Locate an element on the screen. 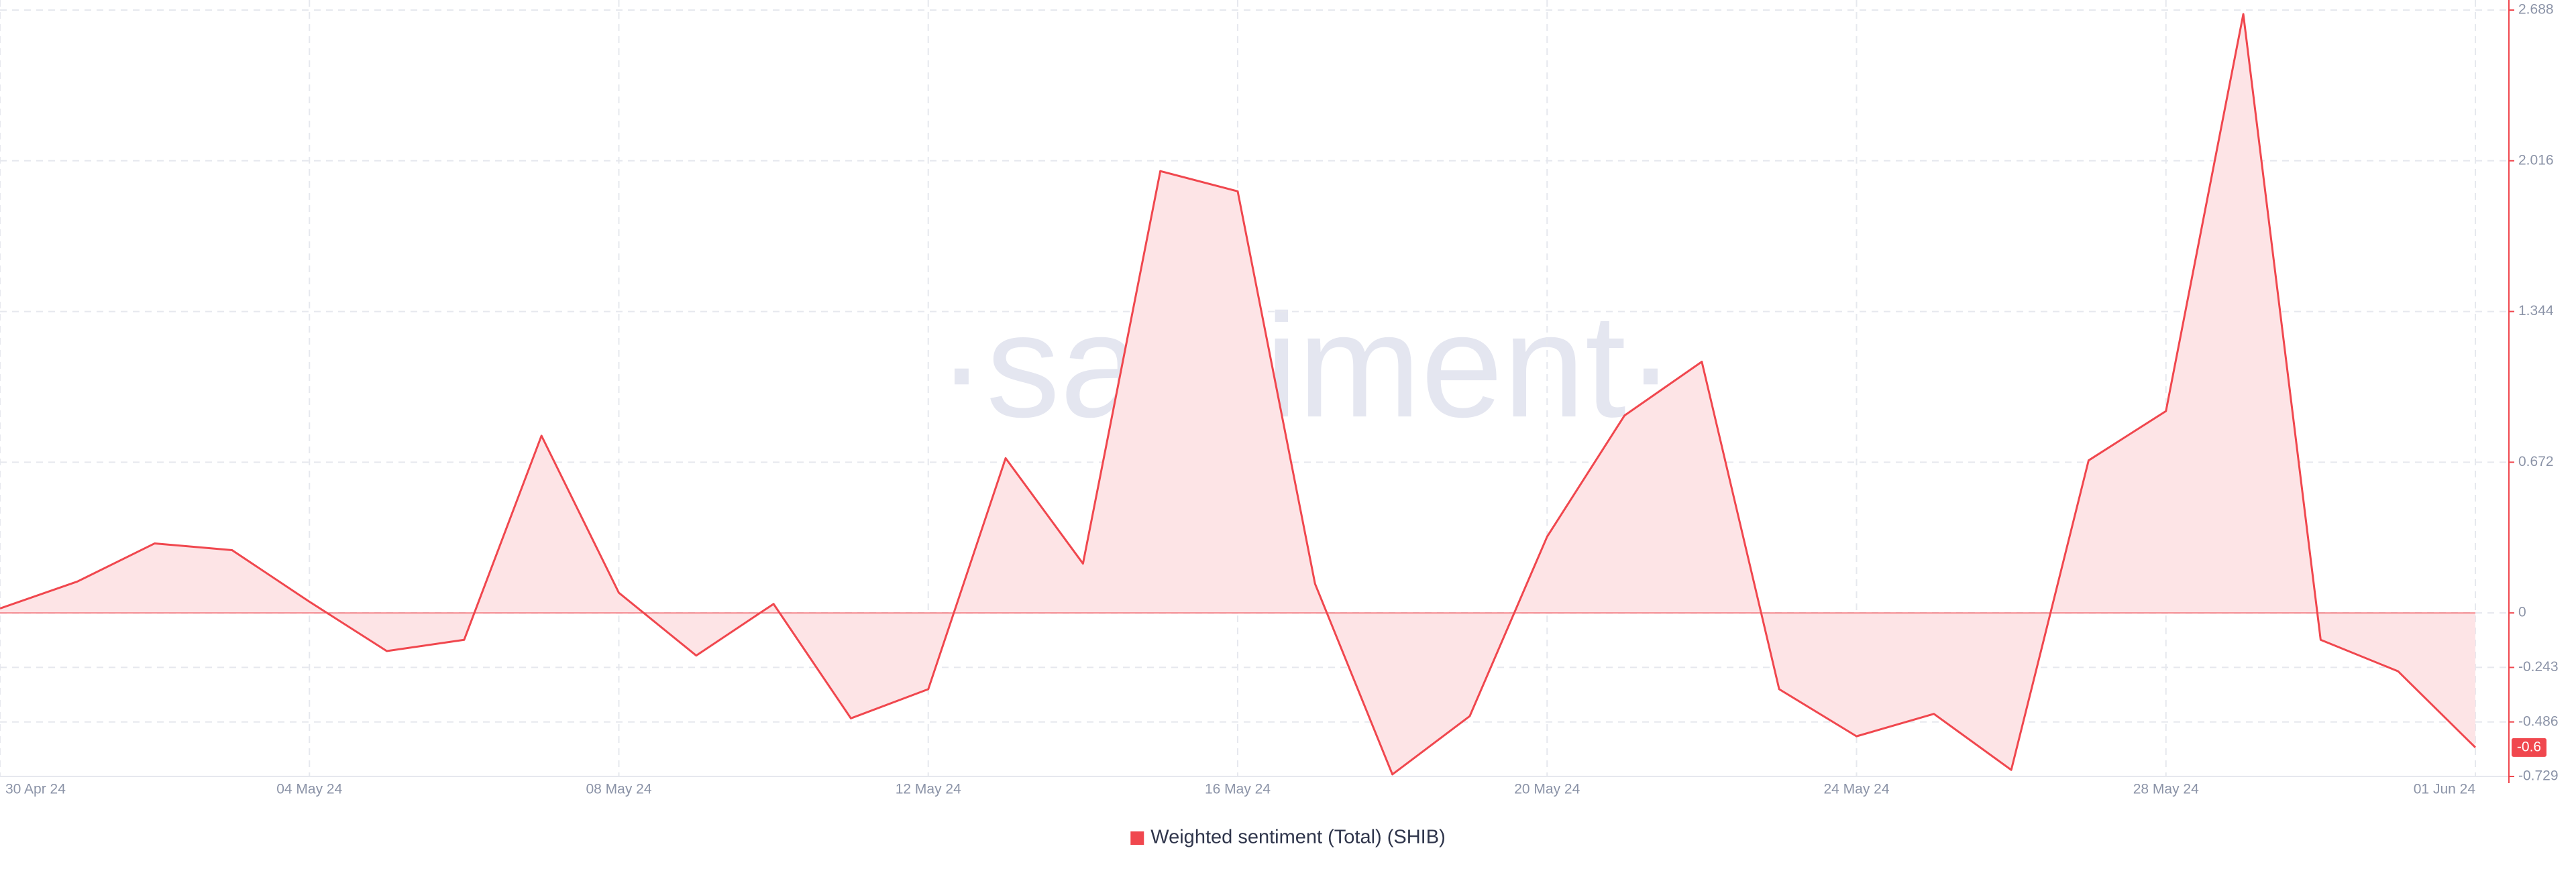 The image size is (2576, 875). legend-swatch is located at coordinates (1137, 838).